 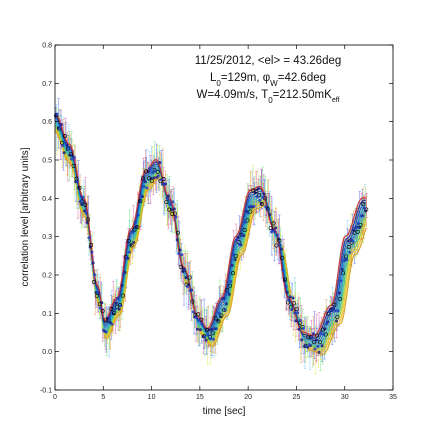 I want to click on x-tick-label: 5, so click(x=103, y=397).